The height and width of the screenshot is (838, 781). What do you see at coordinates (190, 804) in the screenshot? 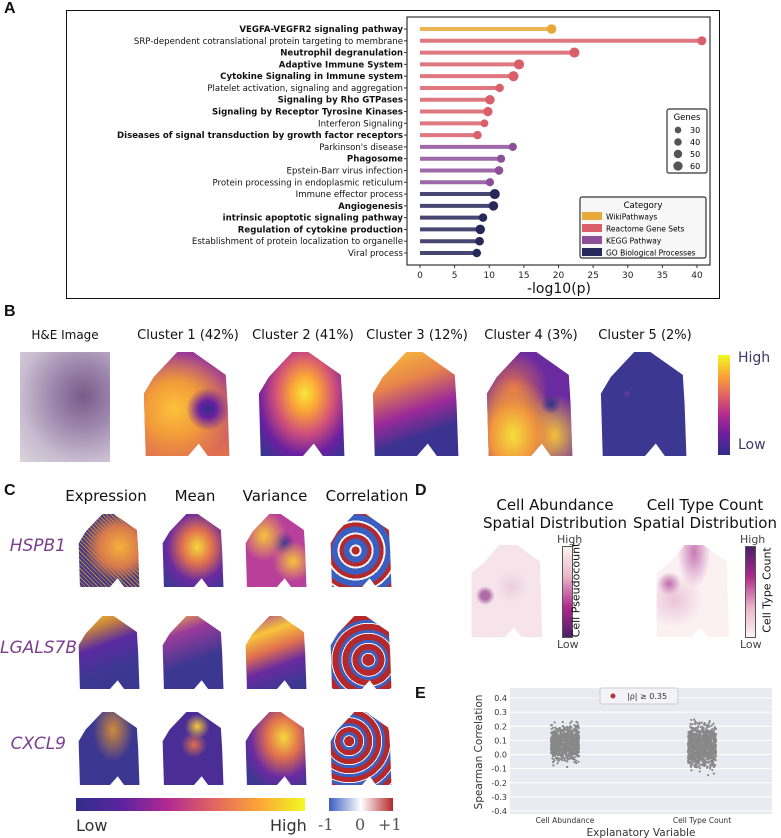
I see `expression-colorbar` at bounding box center [190, 804].